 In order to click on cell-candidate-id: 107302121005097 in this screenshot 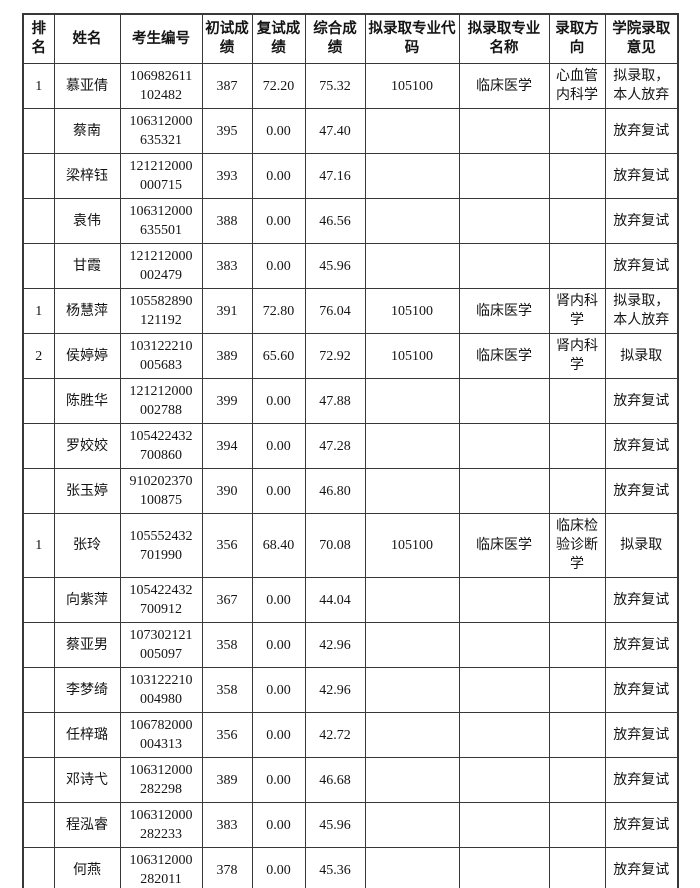, I will do `click(161, 645)`.